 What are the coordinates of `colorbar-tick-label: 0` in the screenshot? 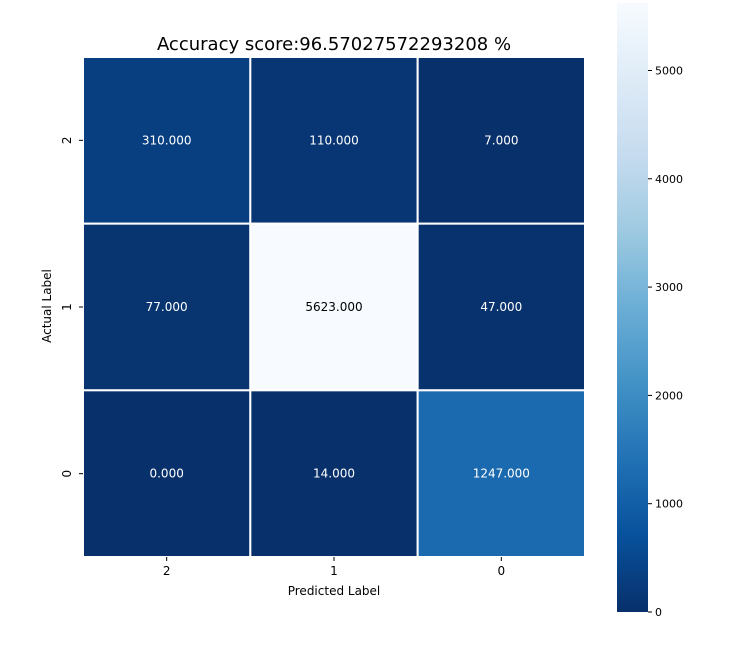 It's located at (658, 612).